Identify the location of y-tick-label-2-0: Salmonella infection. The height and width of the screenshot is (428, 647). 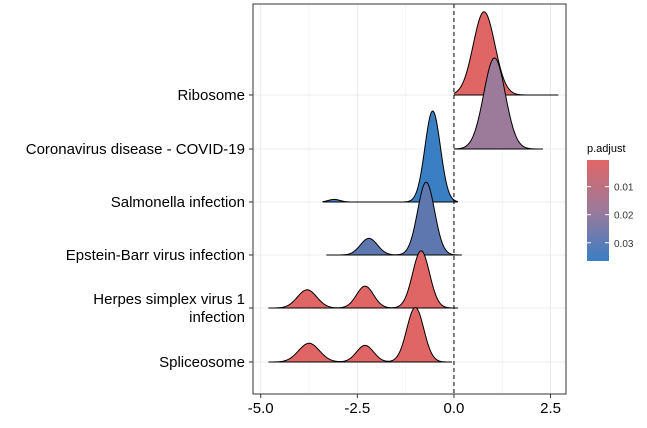
(178, 202).